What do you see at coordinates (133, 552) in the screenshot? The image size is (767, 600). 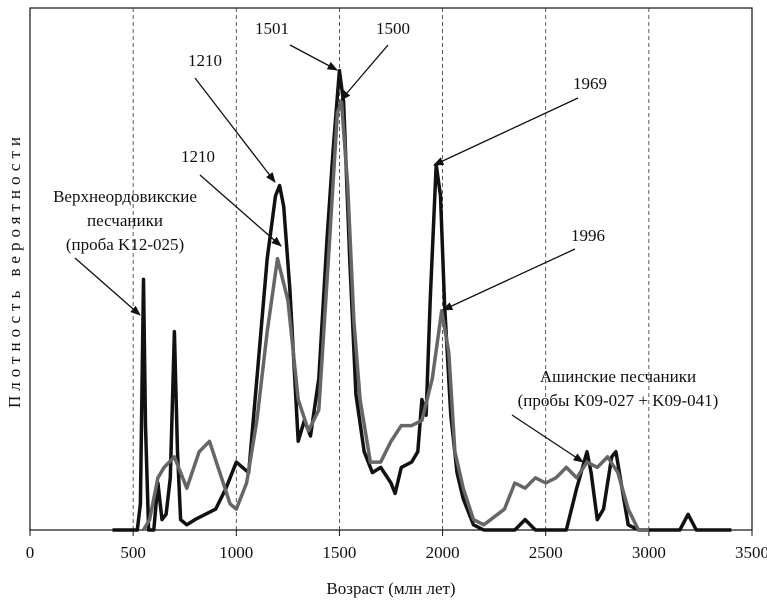 I see `x-tick-label: 500` at bounding box center [133, 552].